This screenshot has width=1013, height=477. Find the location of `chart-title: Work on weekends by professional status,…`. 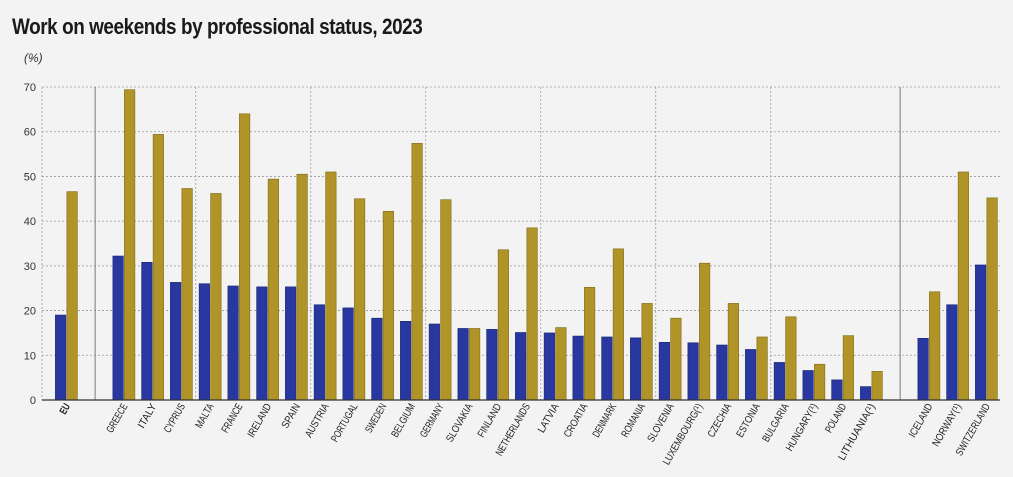

chart-title: Work on weekends by professional status,… is located at coordinates (217, 26).